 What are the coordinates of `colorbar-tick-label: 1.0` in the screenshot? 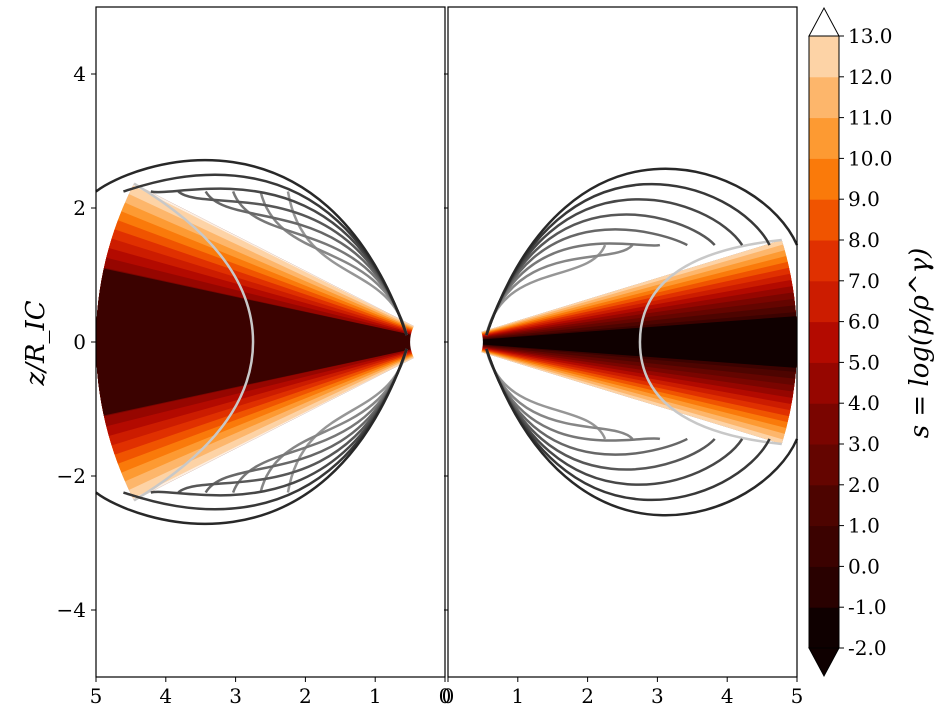 It's located at (864, 526).